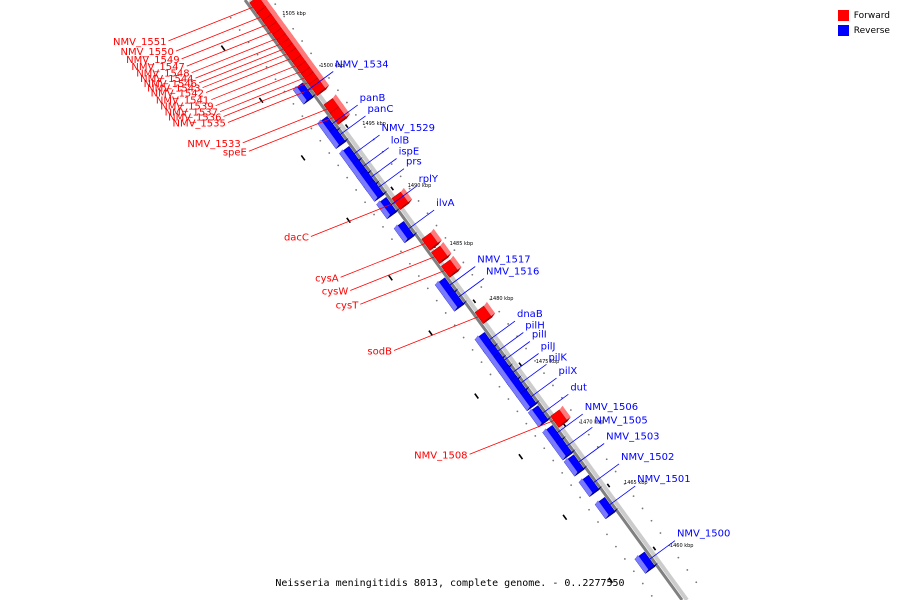  I want to click on forward-gene-label: NMV_1551, so click(139, 42).